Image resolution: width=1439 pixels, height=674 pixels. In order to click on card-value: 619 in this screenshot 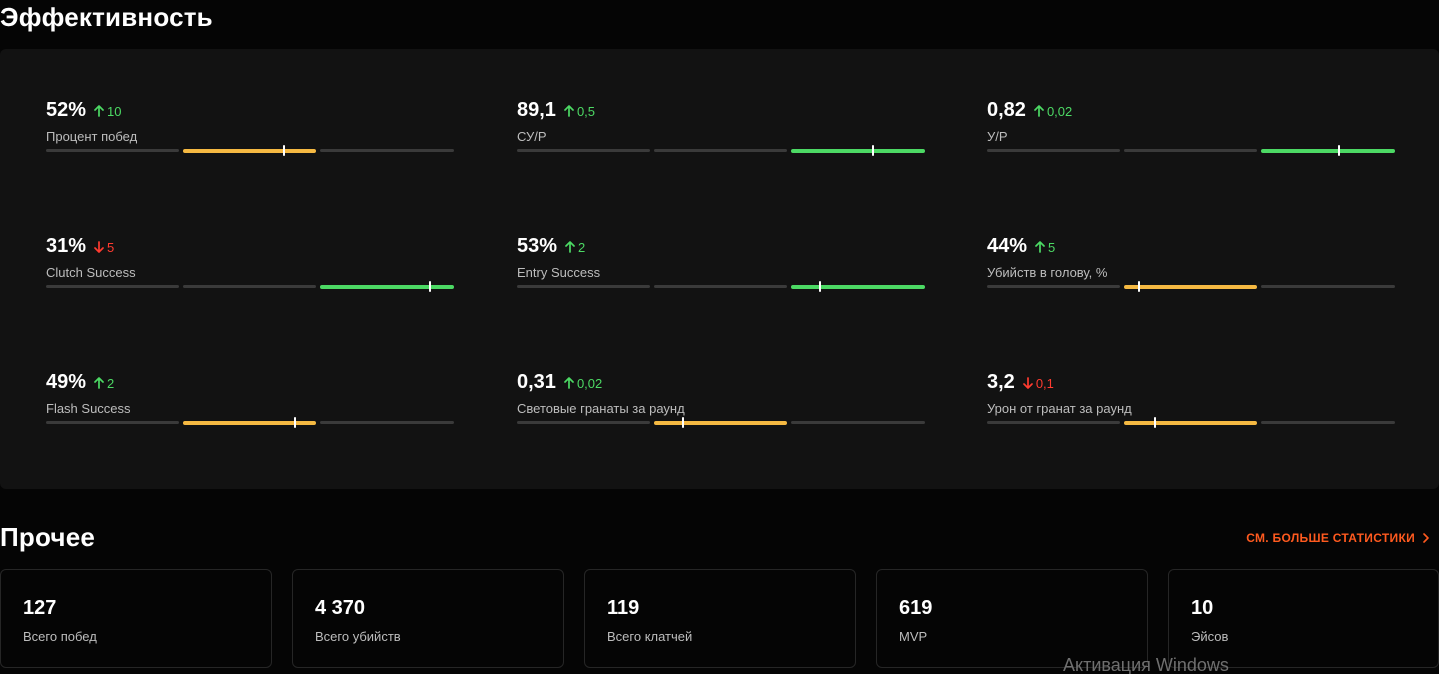, I will do `click(916, 608)`.